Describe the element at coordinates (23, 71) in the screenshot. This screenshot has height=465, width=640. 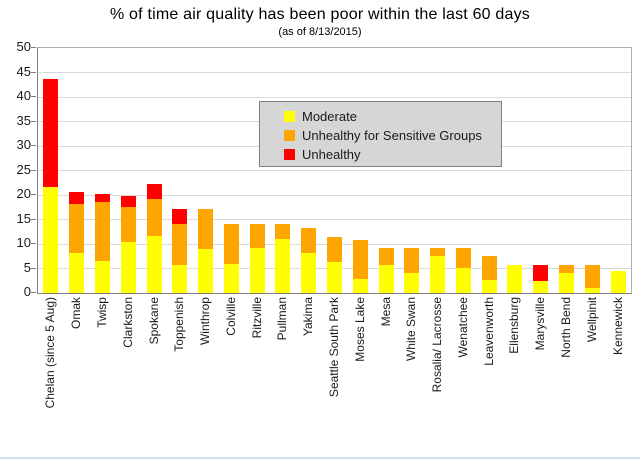
I see `y-axis-tick-label: 45` at that location.